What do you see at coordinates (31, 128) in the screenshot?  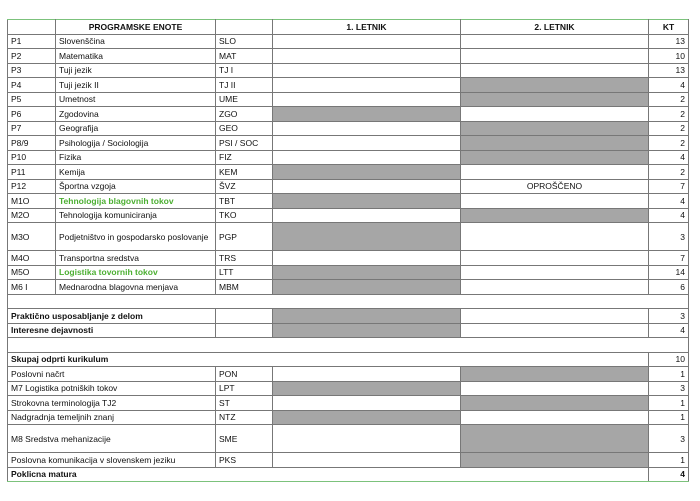 I see `table-cell: P7` at bounding box center [31, 128].